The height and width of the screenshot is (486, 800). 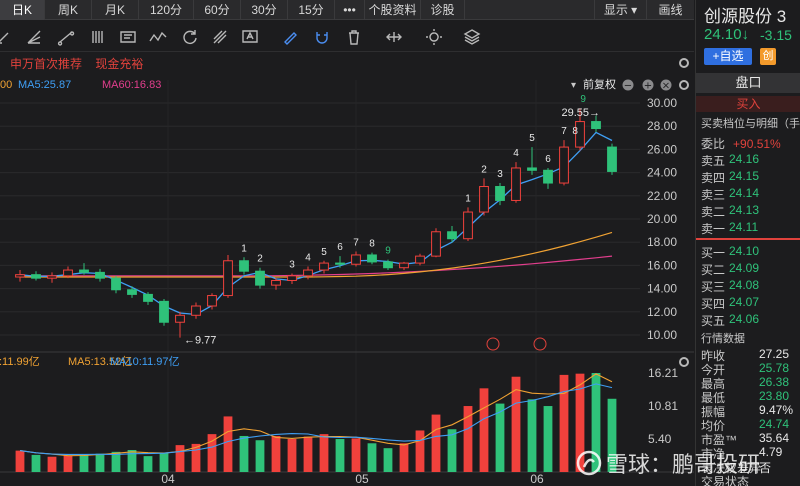 What do you see at coordinates (662, 219) in the screenshot?
I see `price-tick-label: 20.00` at bounding box center [662, 219].